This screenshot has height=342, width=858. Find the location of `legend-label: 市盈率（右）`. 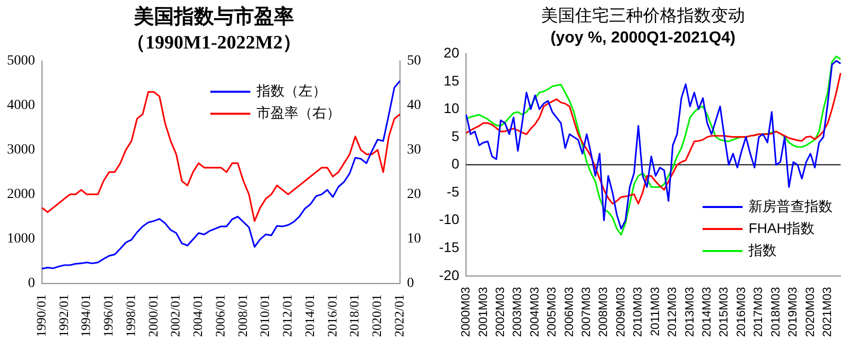

legend-label: 市盈率（右） is located at coordinates (298, 113).